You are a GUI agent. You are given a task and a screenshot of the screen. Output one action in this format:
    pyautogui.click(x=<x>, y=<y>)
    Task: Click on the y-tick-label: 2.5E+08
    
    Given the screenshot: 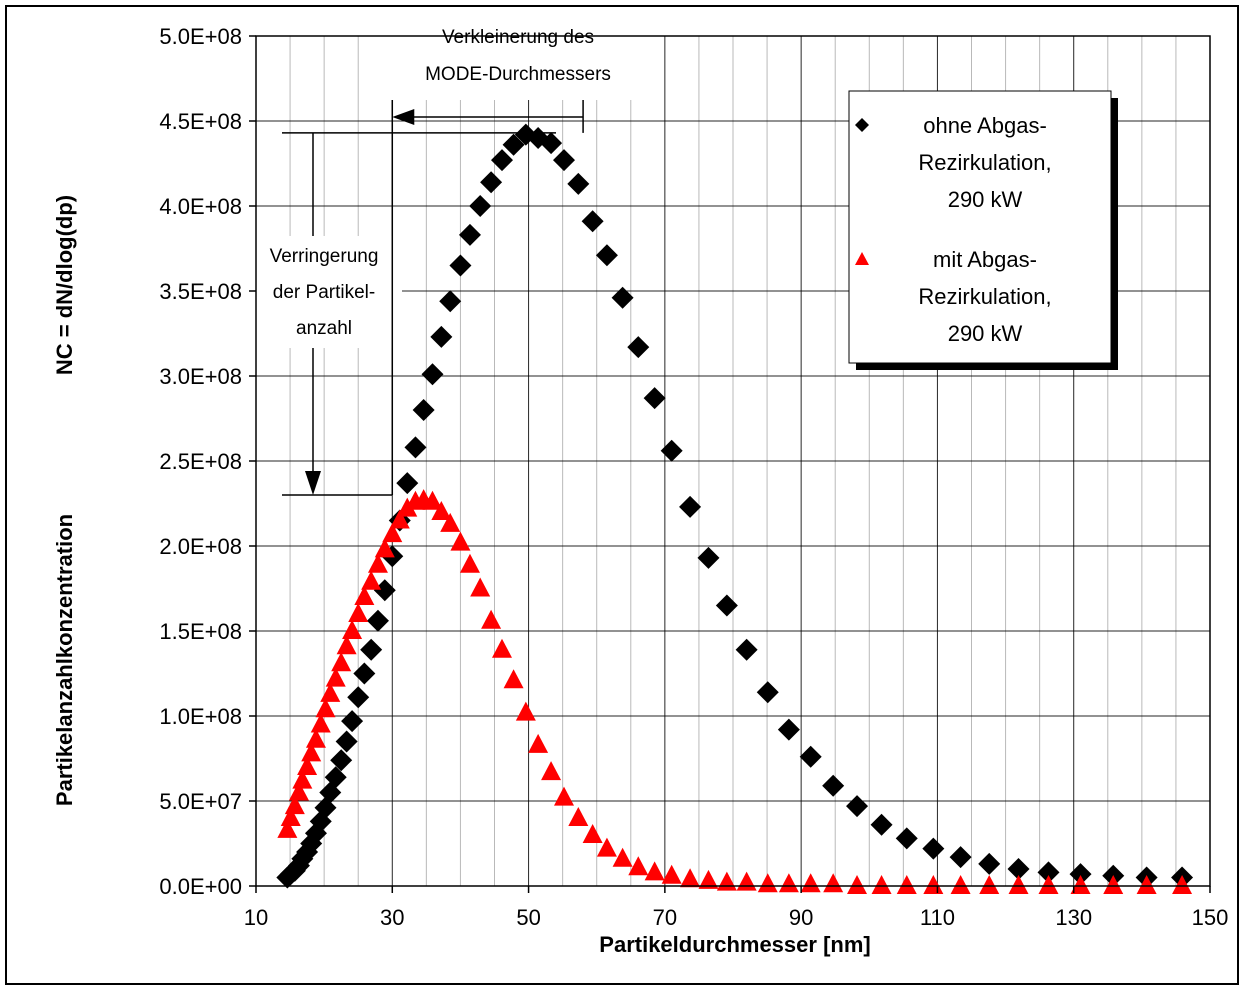 What is the action you would take?
    pyautogui.click(x=200, y=461)
    